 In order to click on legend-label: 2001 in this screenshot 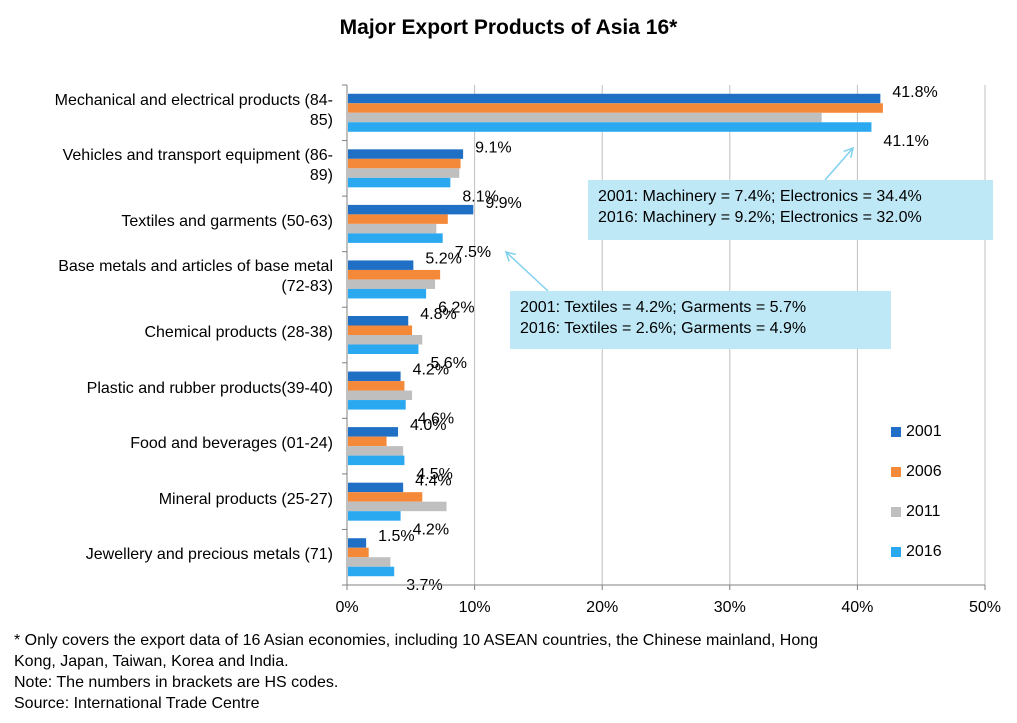, I will do `click(924, 431)`.